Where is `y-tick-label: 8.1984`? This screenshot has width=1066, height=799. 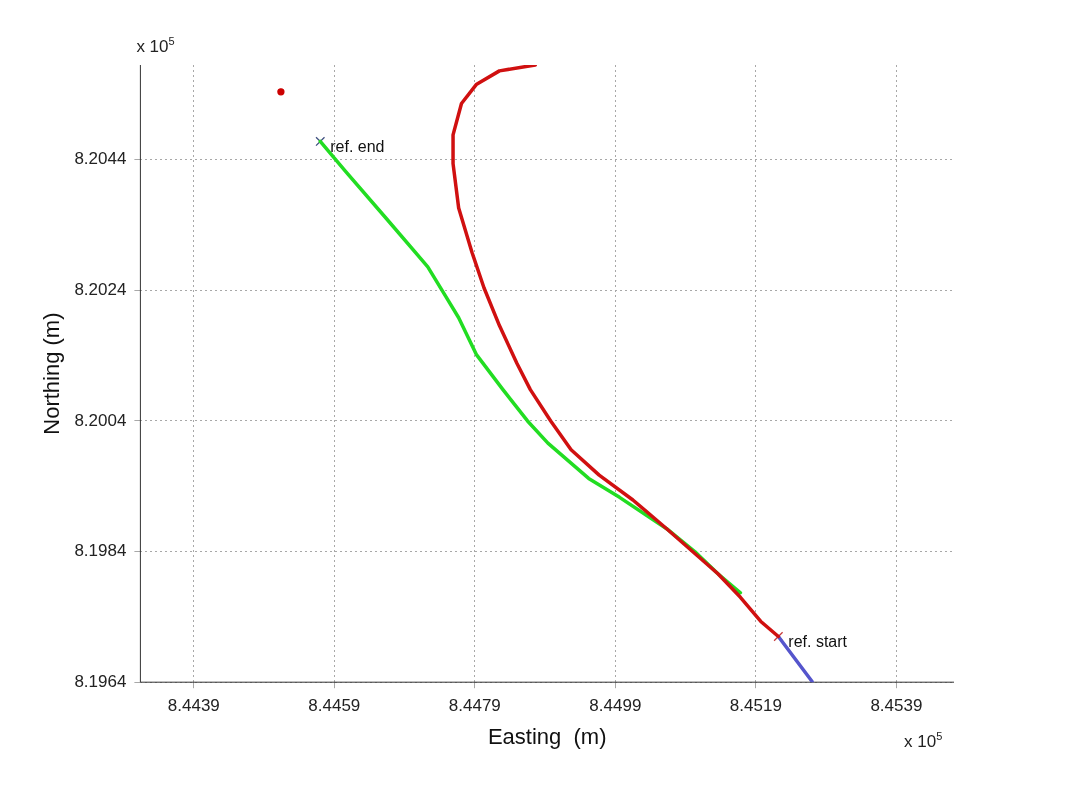
y-tick-label: 8.1984 is located at coordinates (100, 551).